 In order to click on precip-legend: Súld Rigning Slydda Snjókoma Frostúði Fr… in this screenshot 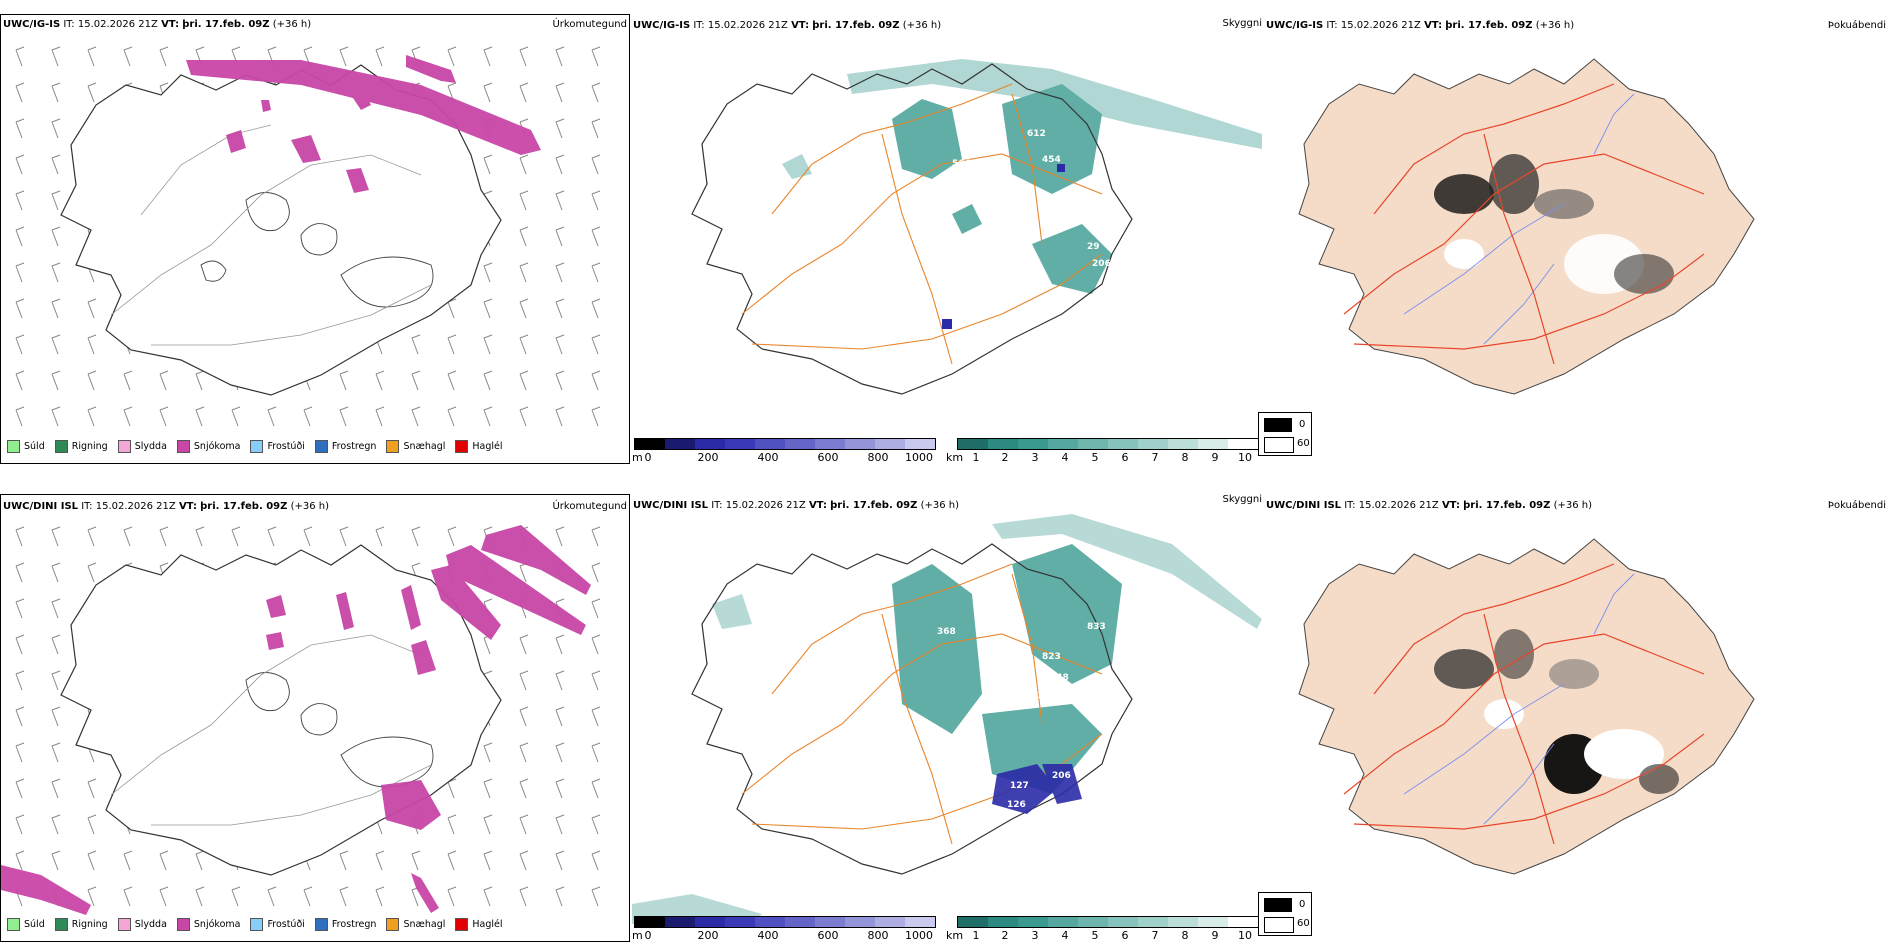, I will do `click(255, 924)`.